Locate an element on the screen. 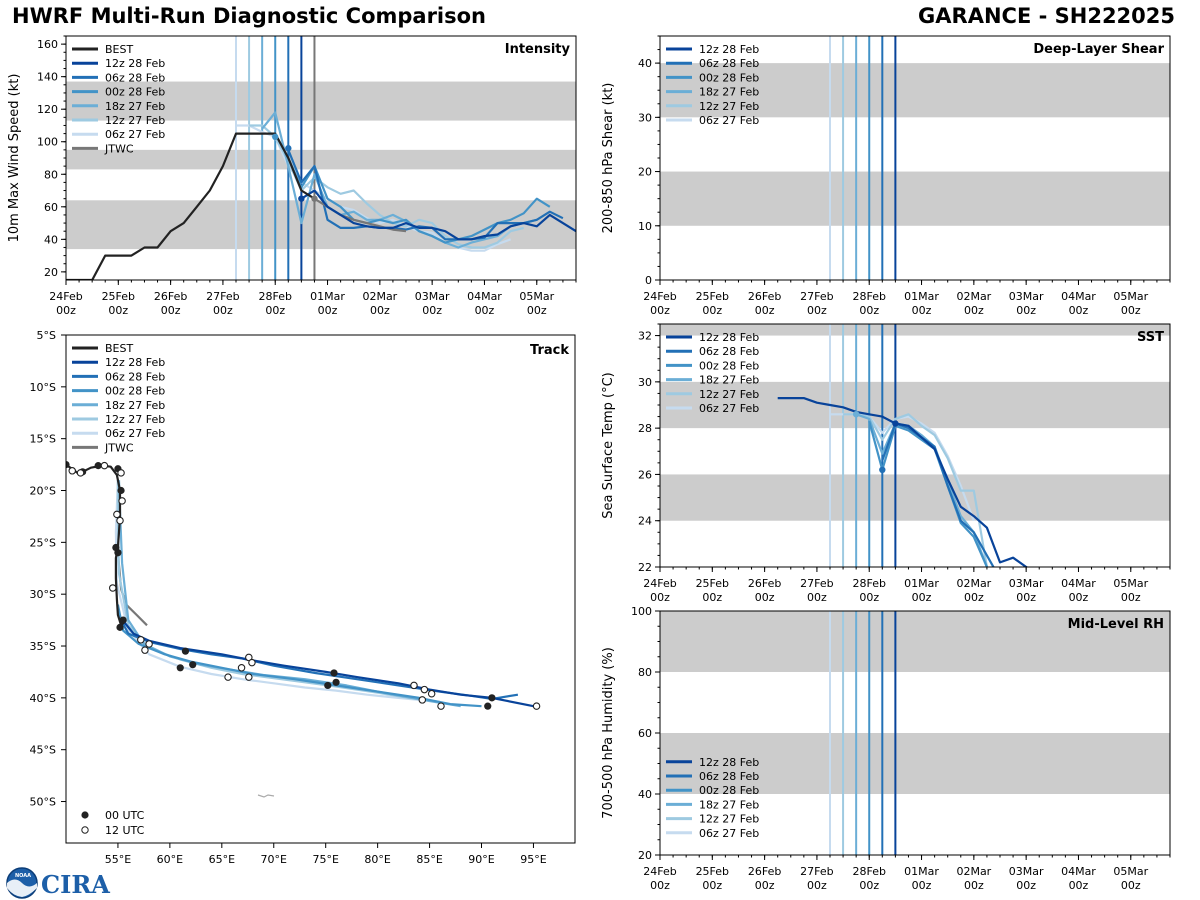 The height and width of the screenshot is (900, 1200). intensity-y-tick-label: 40 is located at coordinates (51, 239).